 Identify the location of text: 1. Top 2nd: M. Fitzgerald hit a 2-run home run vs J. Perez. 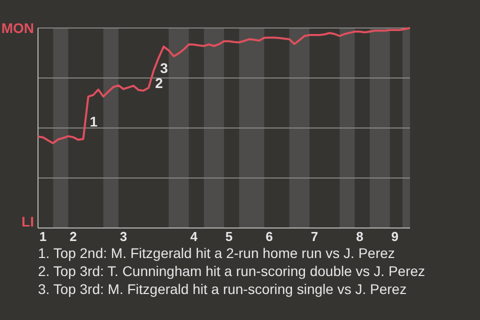
(216, 253).